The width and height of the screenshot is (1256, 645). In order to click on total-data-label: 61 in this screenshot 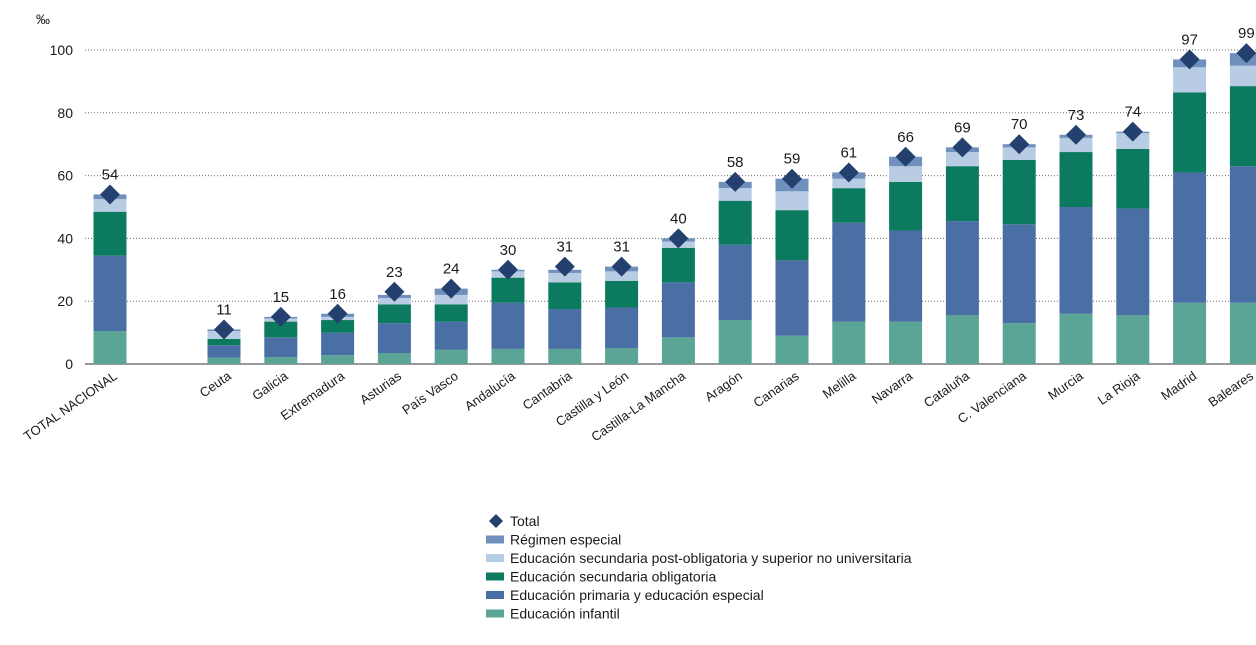, I will do `click(848, 152)`.